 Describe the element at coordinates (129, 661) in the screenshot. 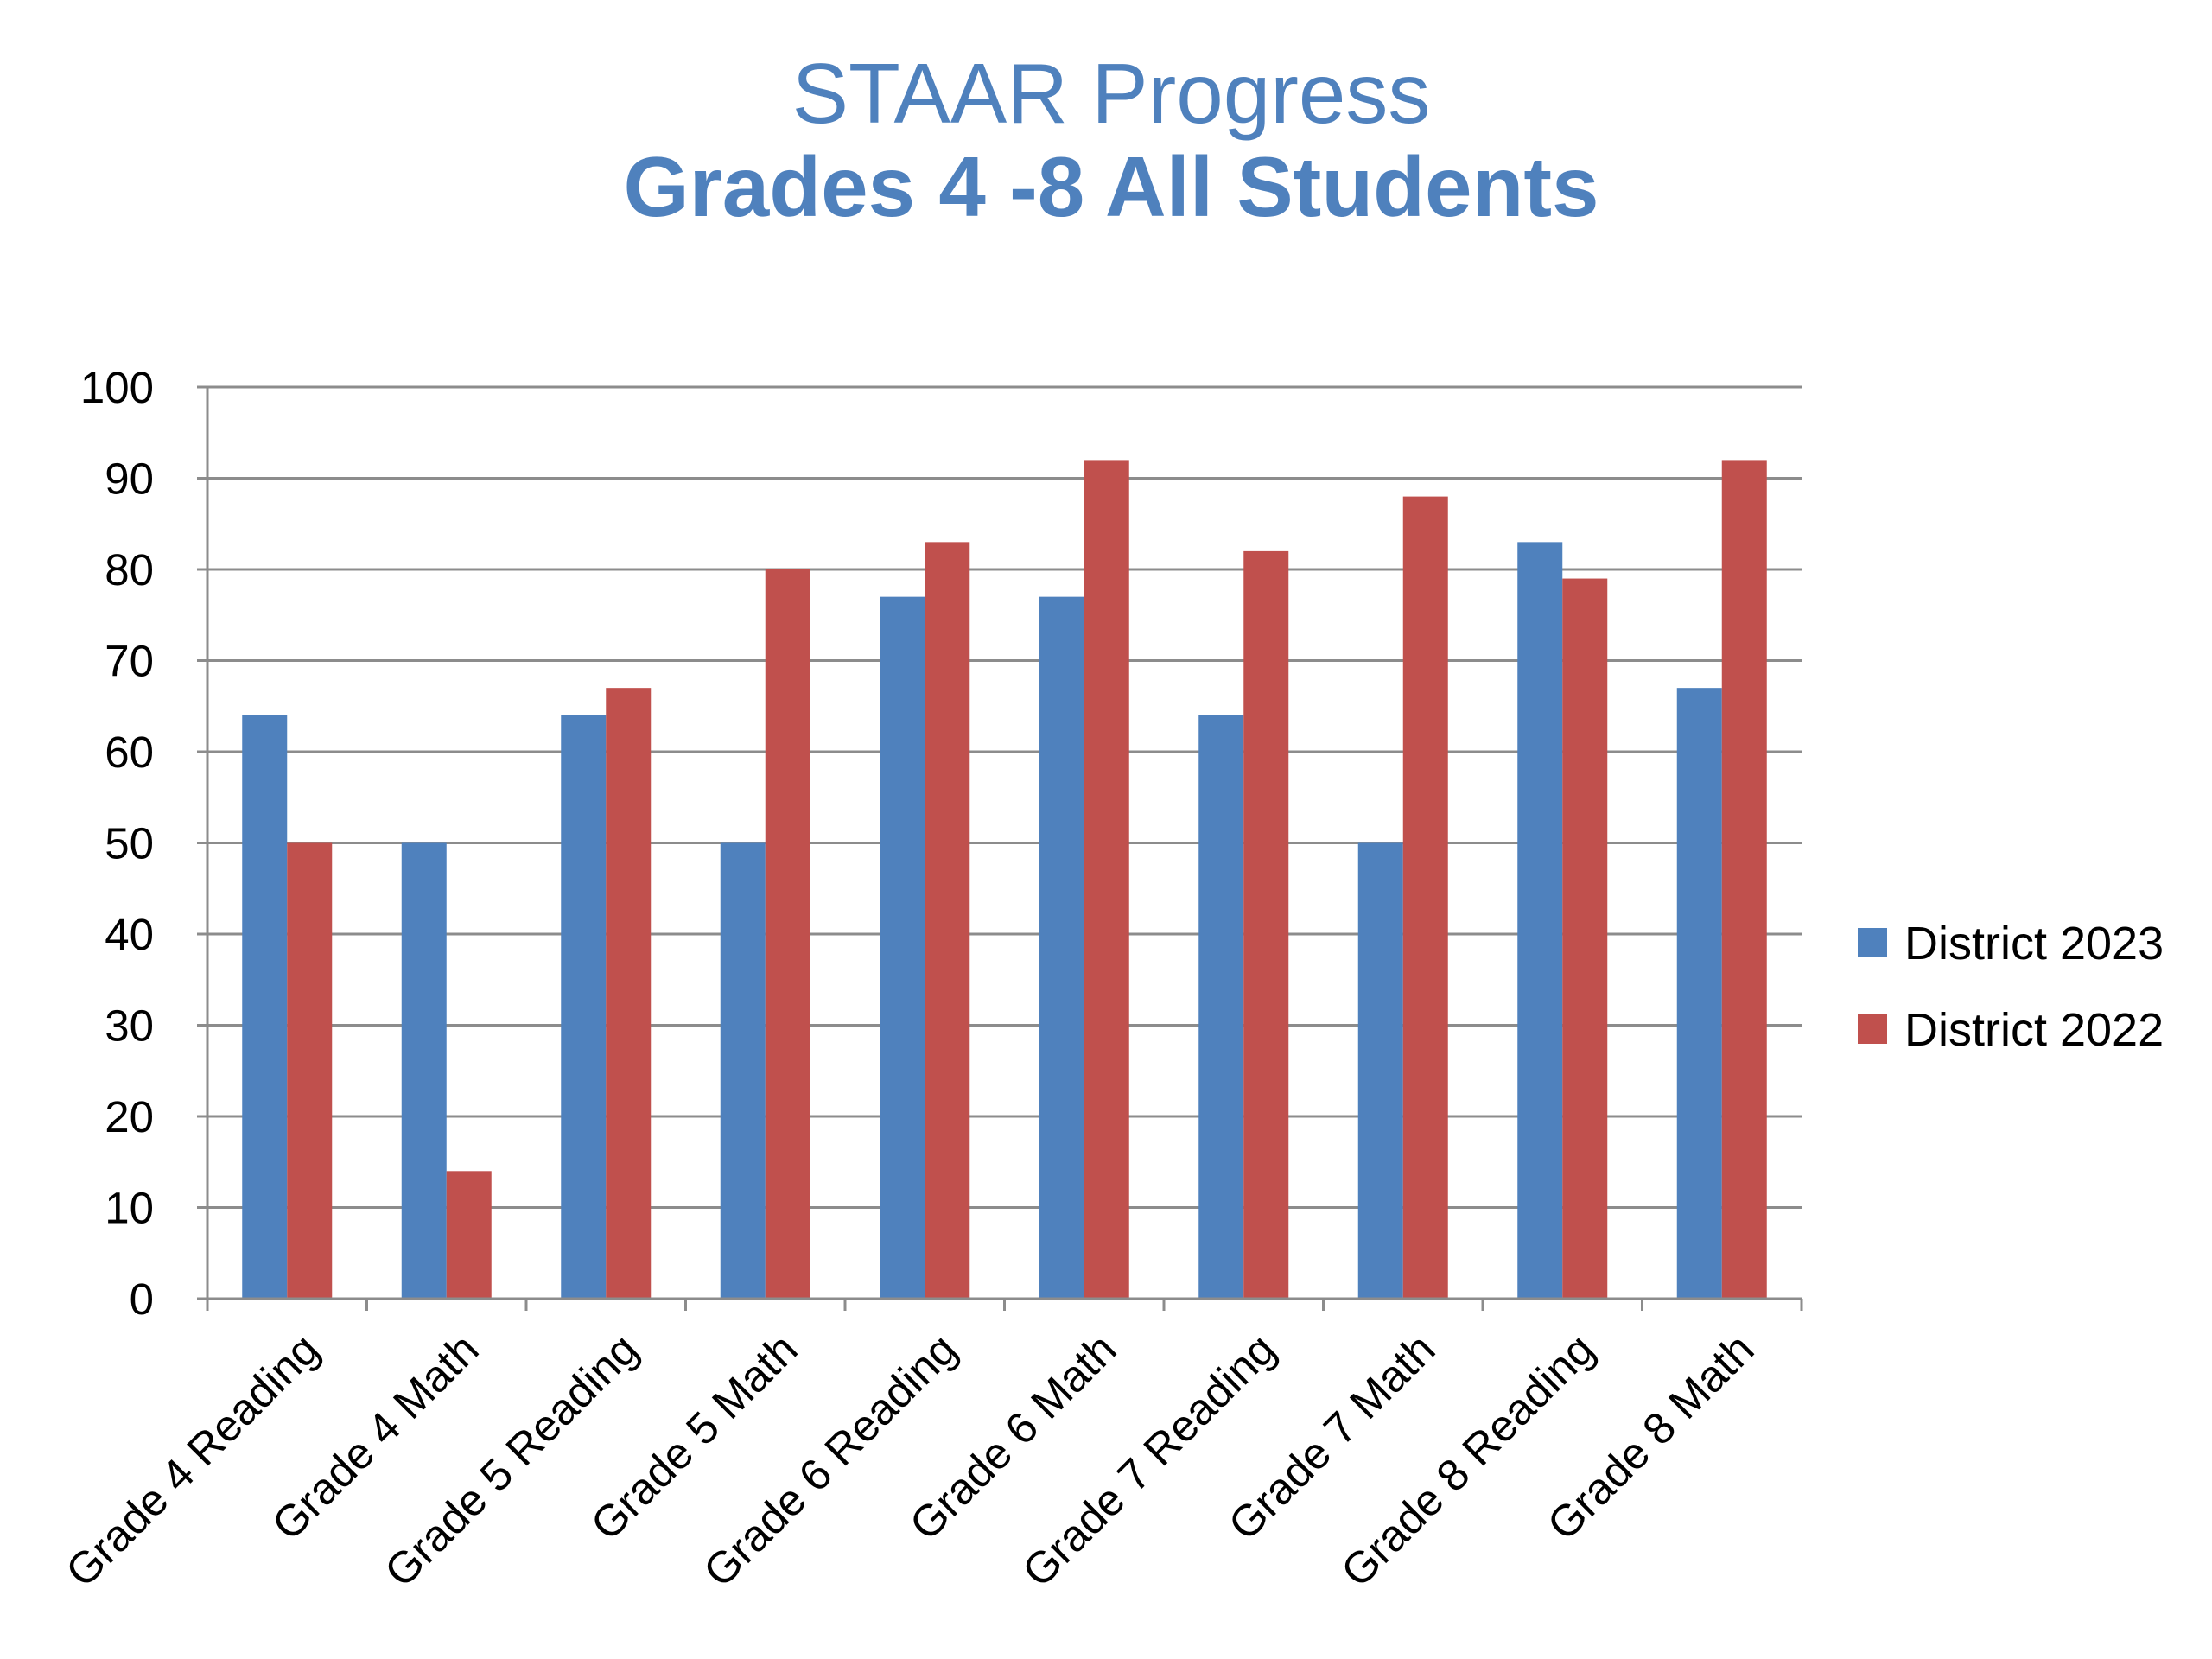

I see `y-tick-label: 70` at that location.